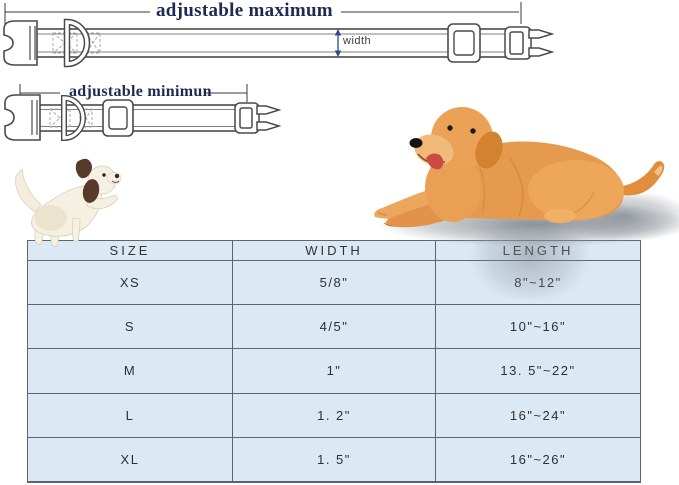  Describe the element at coordinates (435, 161) in the screenshot. I see `dog-tongue` at that location.